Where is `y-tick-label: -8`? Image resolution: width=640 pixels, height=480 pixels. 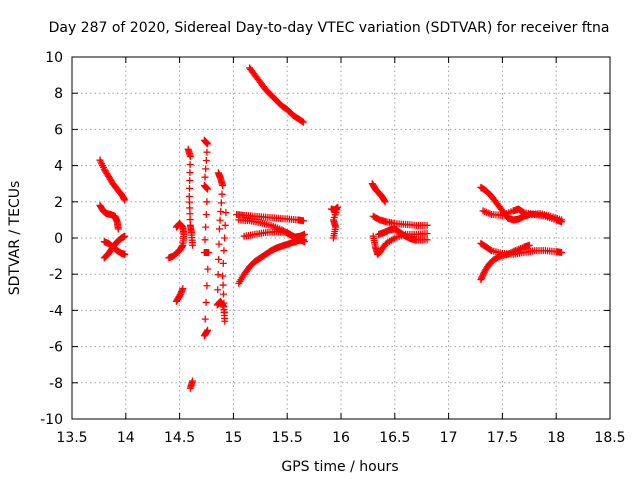
y-tick-label: -8 is located at coordinates (56, 384).